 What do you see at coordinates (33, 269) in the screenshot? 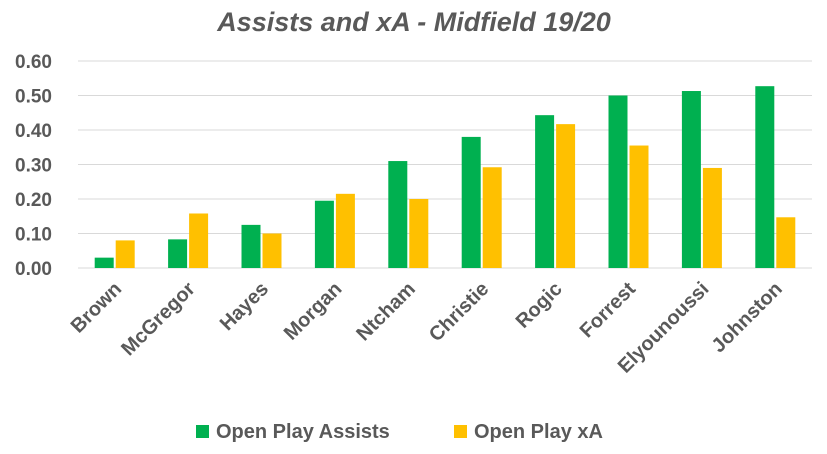
I see `y-tick-label: 0.00` at bounding box center [33, 269].